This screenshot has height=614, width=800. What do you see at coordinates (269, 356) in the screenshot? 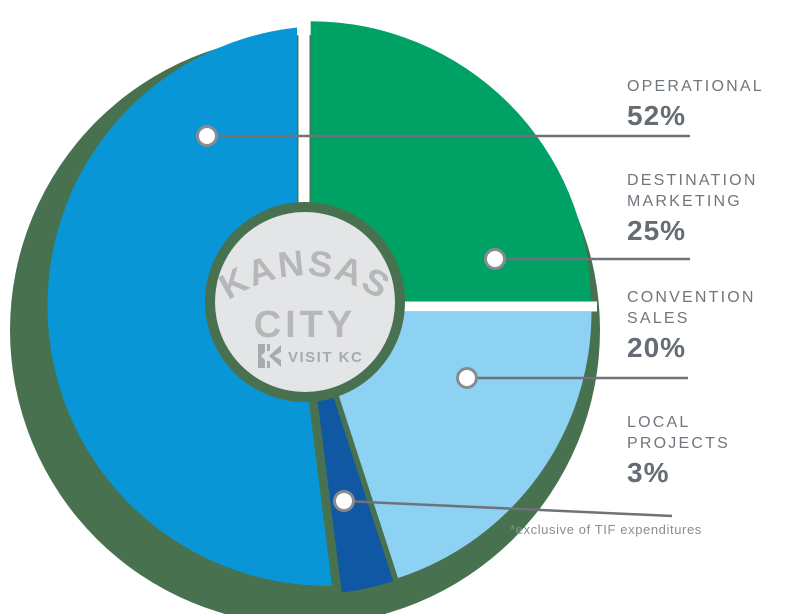
I see `visitkc-logo-icon` at bounding box center [269, 356].